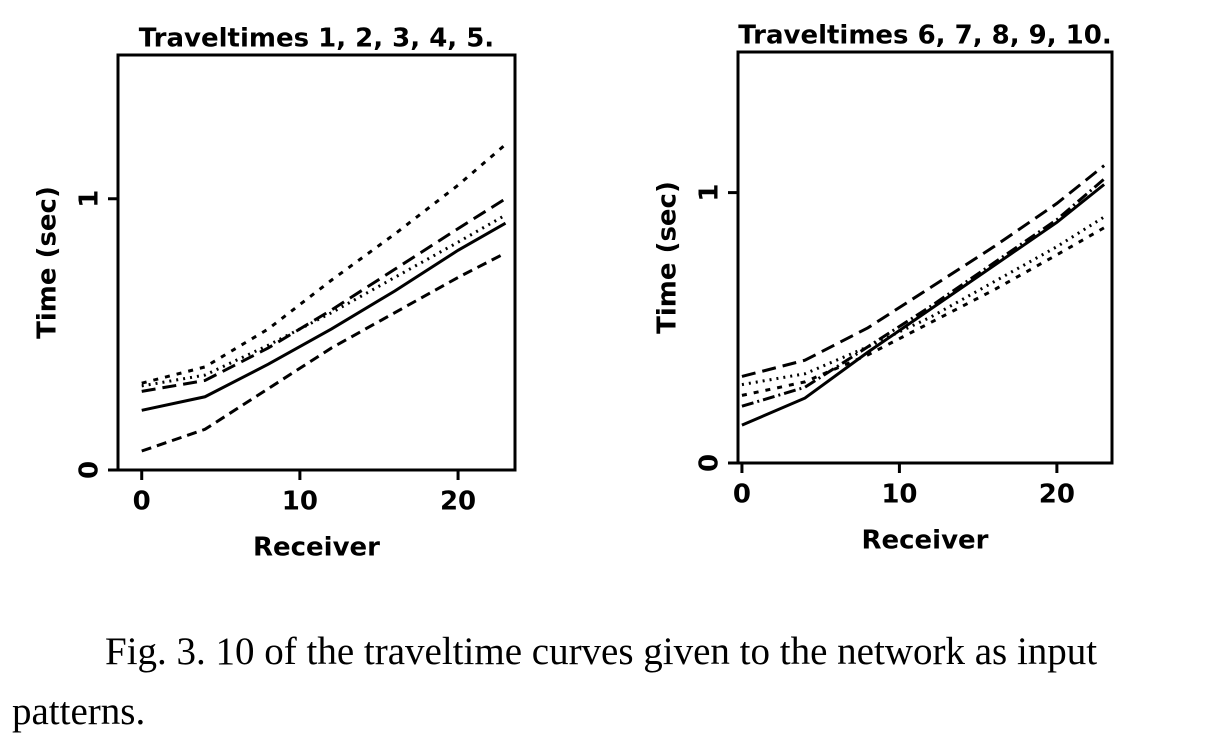 The width and height of the screenshot is (1220, 754). What do you see at coordinates (316, 39) in the screenshot?
I see `chart-title: Traveltimes 1, 2, 3, 4, 5.` at bounding box center [316, 39].